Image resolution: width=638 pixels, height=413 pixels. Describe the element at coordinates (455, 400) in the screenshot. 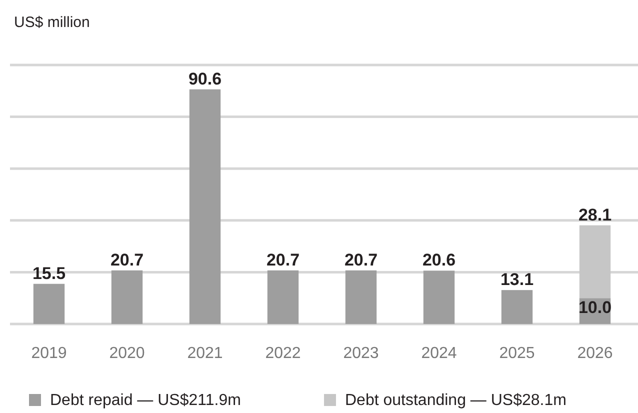

I see `legend-label: Debt outstanding — US$28.1m` at that location.